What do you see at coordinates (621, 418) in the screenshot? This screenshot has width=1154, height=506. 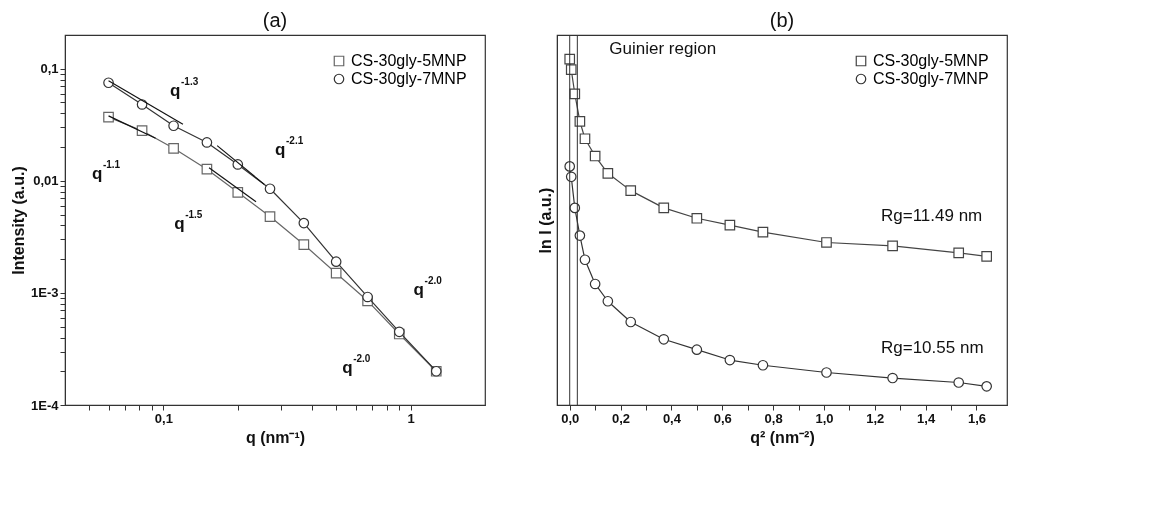 I see `x-tick-label: 0,2` at bounding box center [621, 418].